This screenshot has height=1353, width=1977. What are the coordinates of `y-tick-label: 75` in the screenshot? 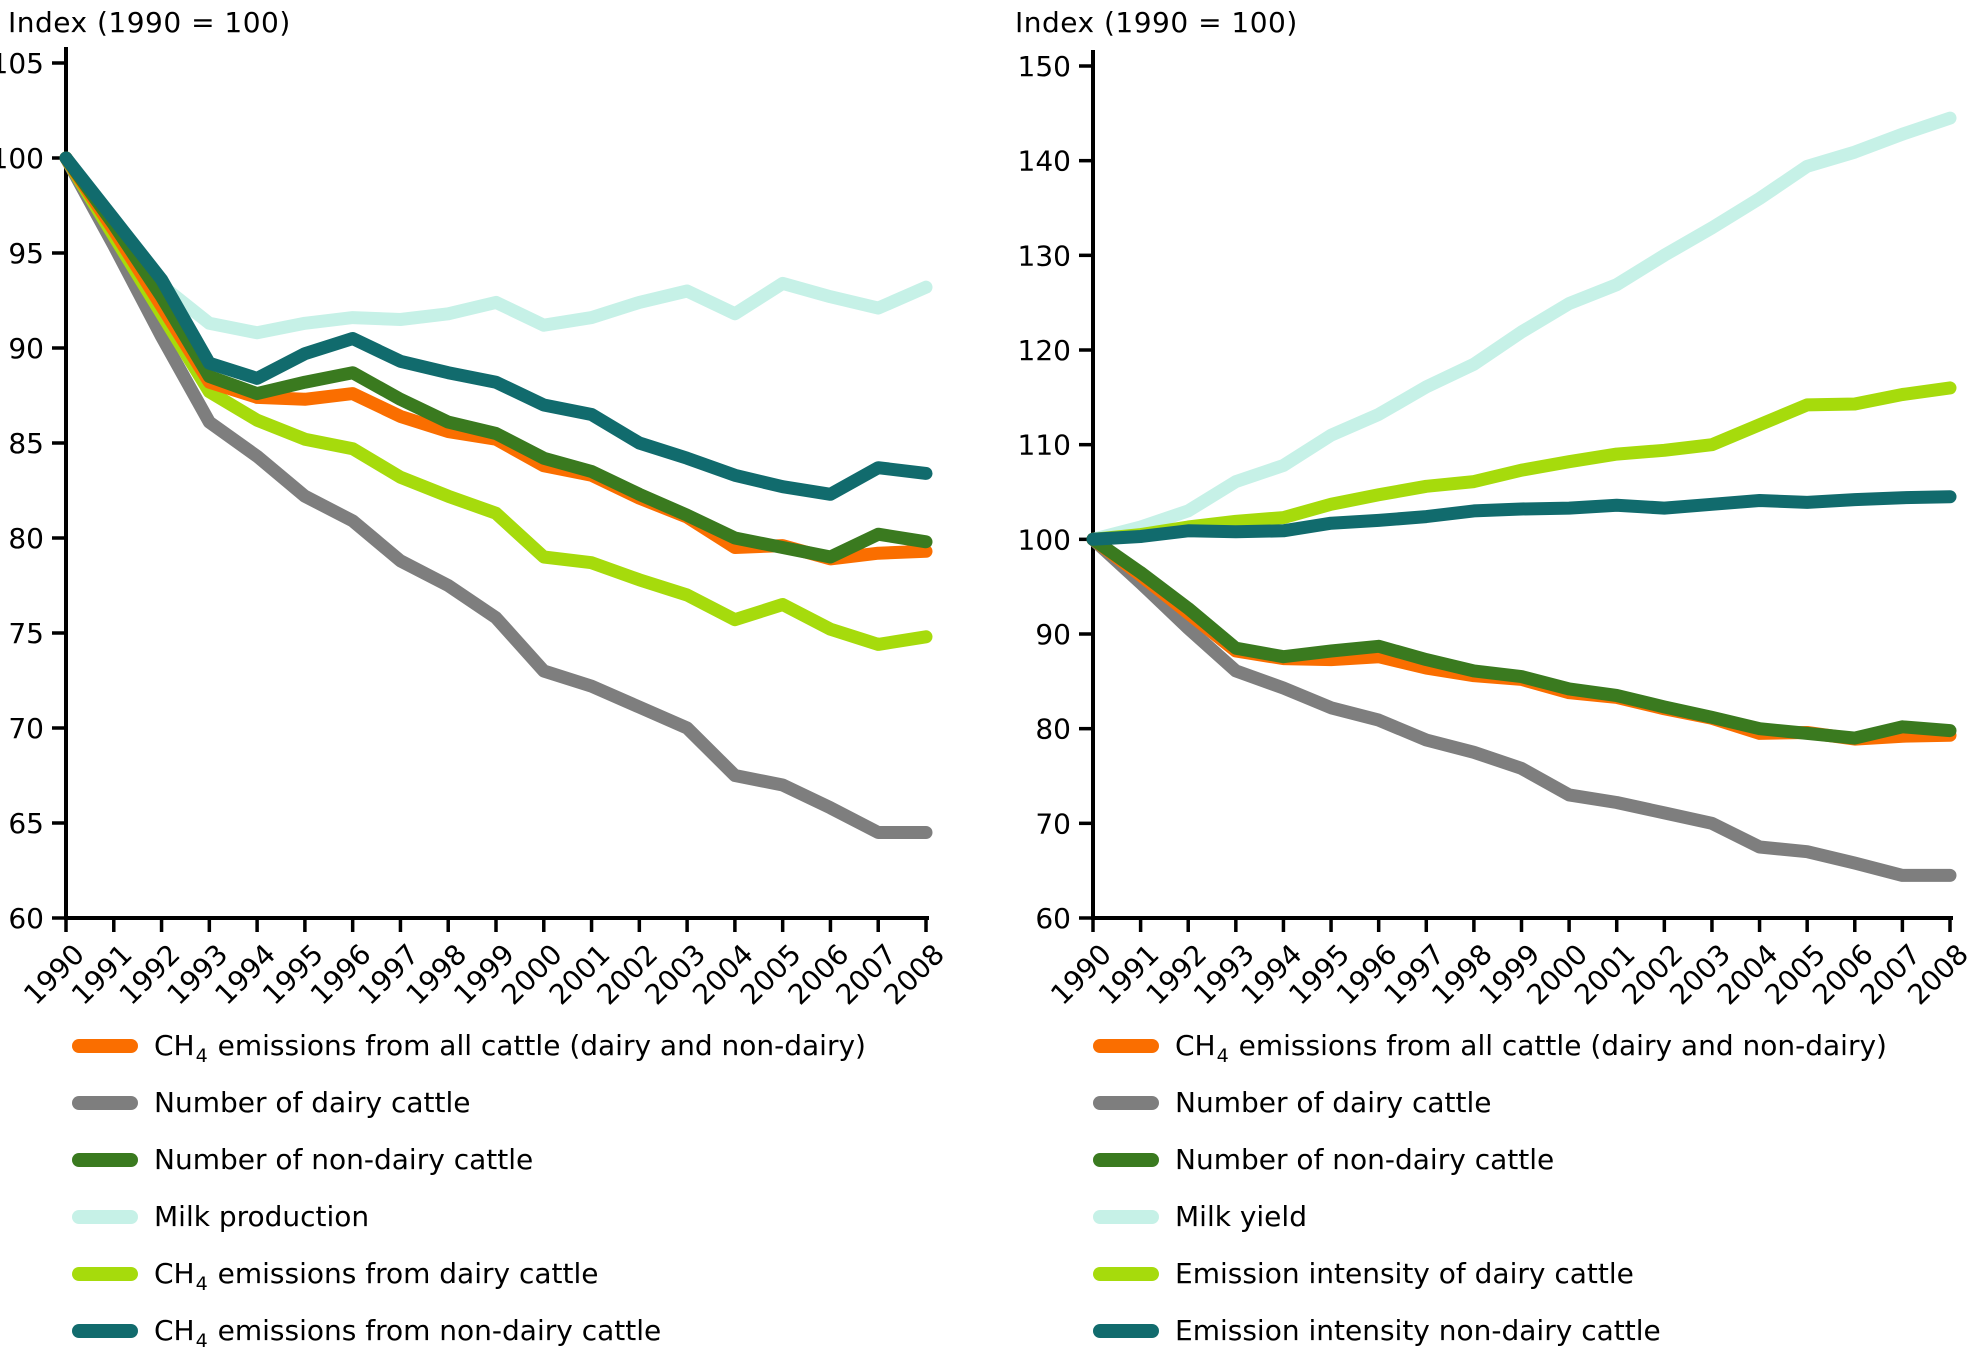 It's located at (26, 633).